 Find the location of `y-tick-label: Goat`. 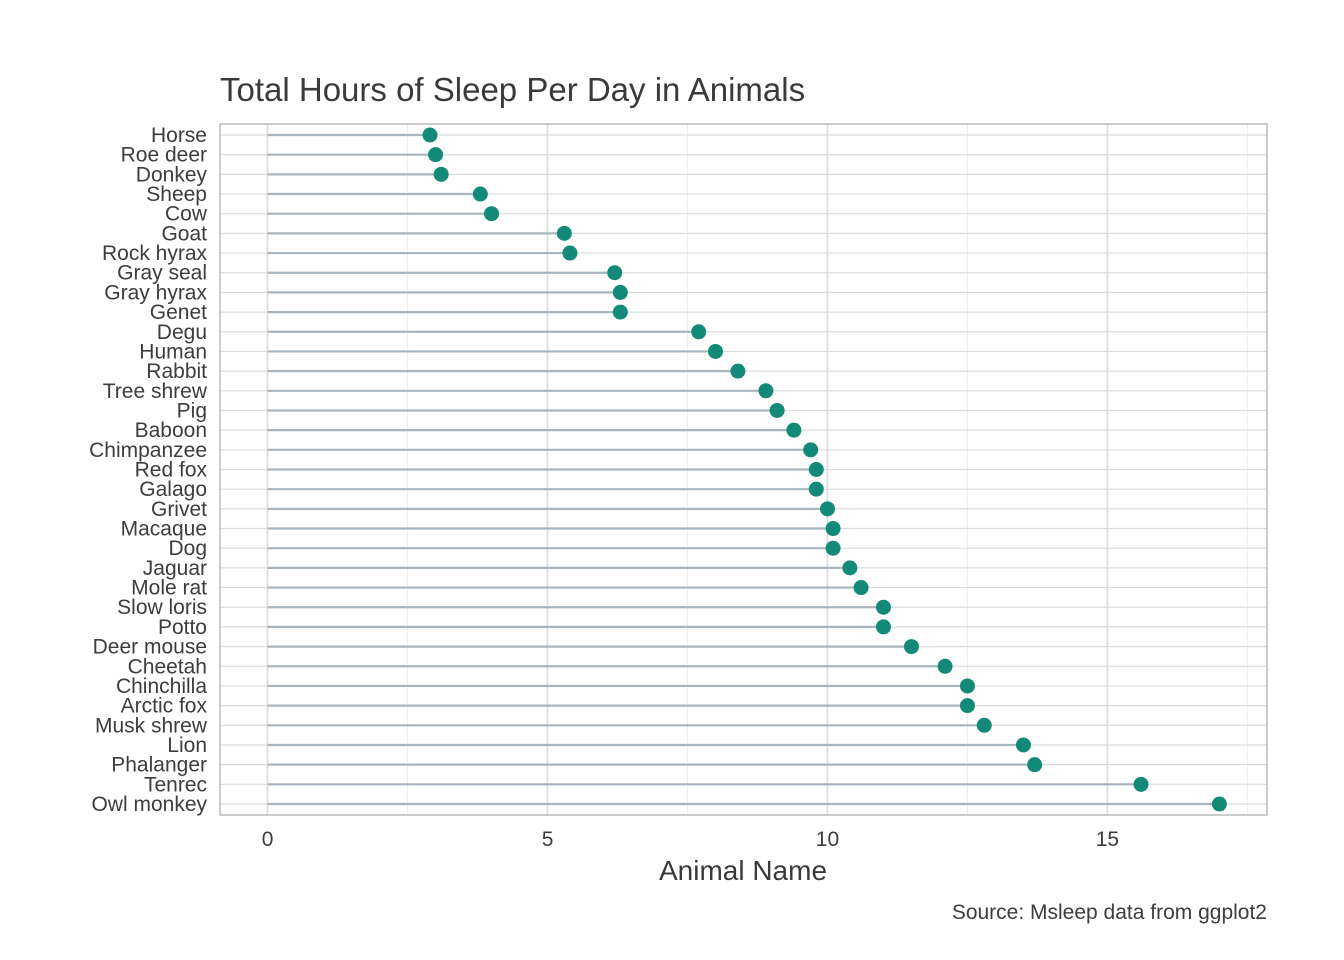

y-tick-label: Goat is located at coordinates (184, 233).